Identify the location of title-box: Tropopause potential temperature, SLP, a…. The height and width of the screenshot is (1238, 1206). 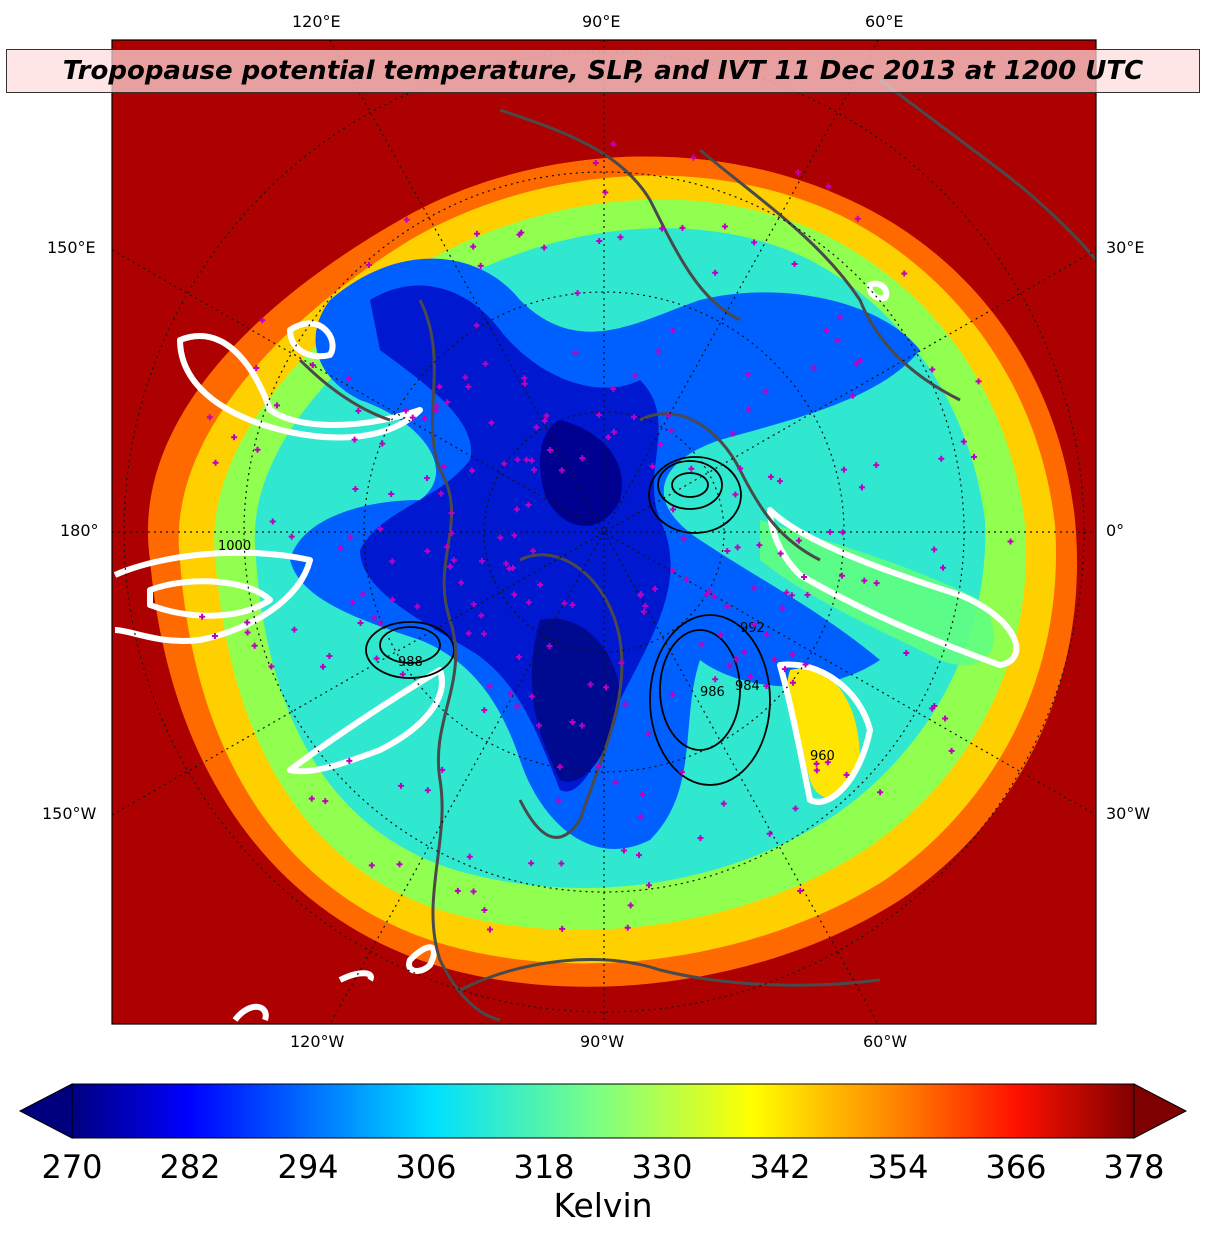
(603, 71).